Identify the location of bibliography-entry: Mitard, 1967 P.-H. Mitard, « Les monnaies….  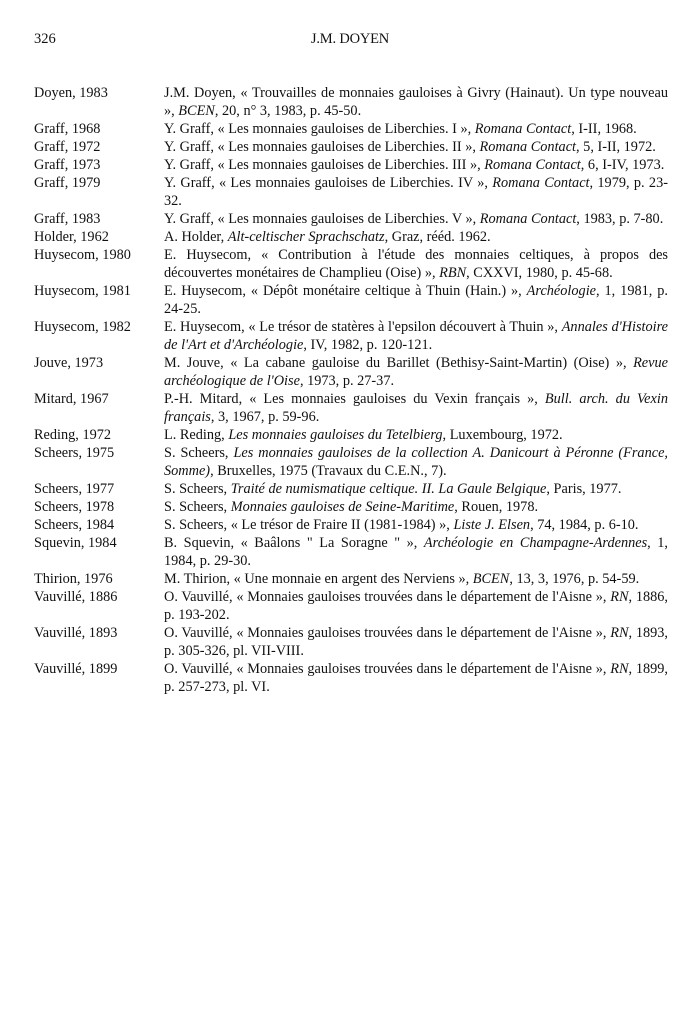
(351, 408).